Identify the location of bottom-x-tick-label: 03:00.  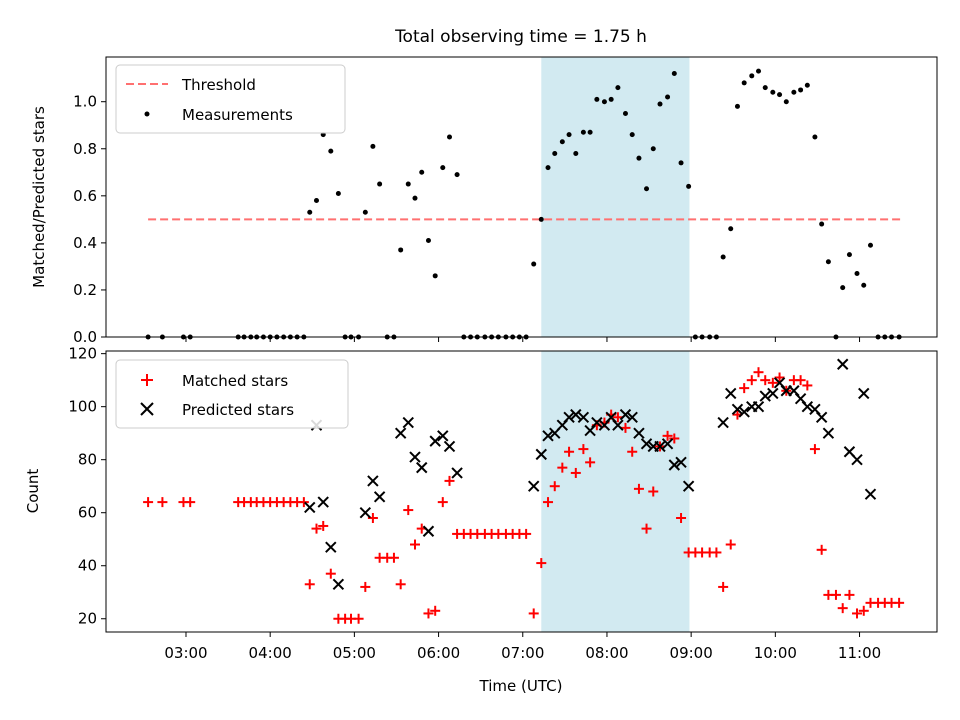
(185, 653).